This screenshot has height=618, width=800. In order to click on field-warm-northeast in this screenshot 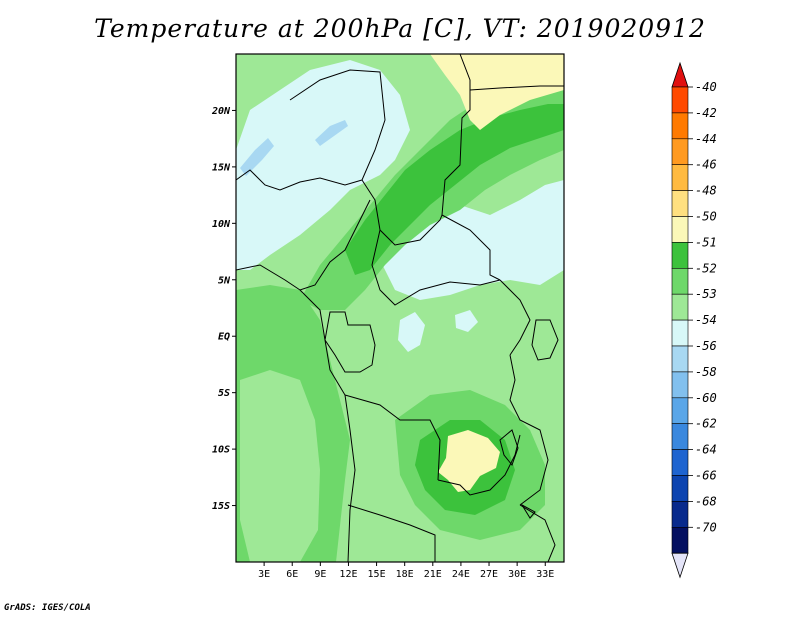, I will do `click(497, 92)`.